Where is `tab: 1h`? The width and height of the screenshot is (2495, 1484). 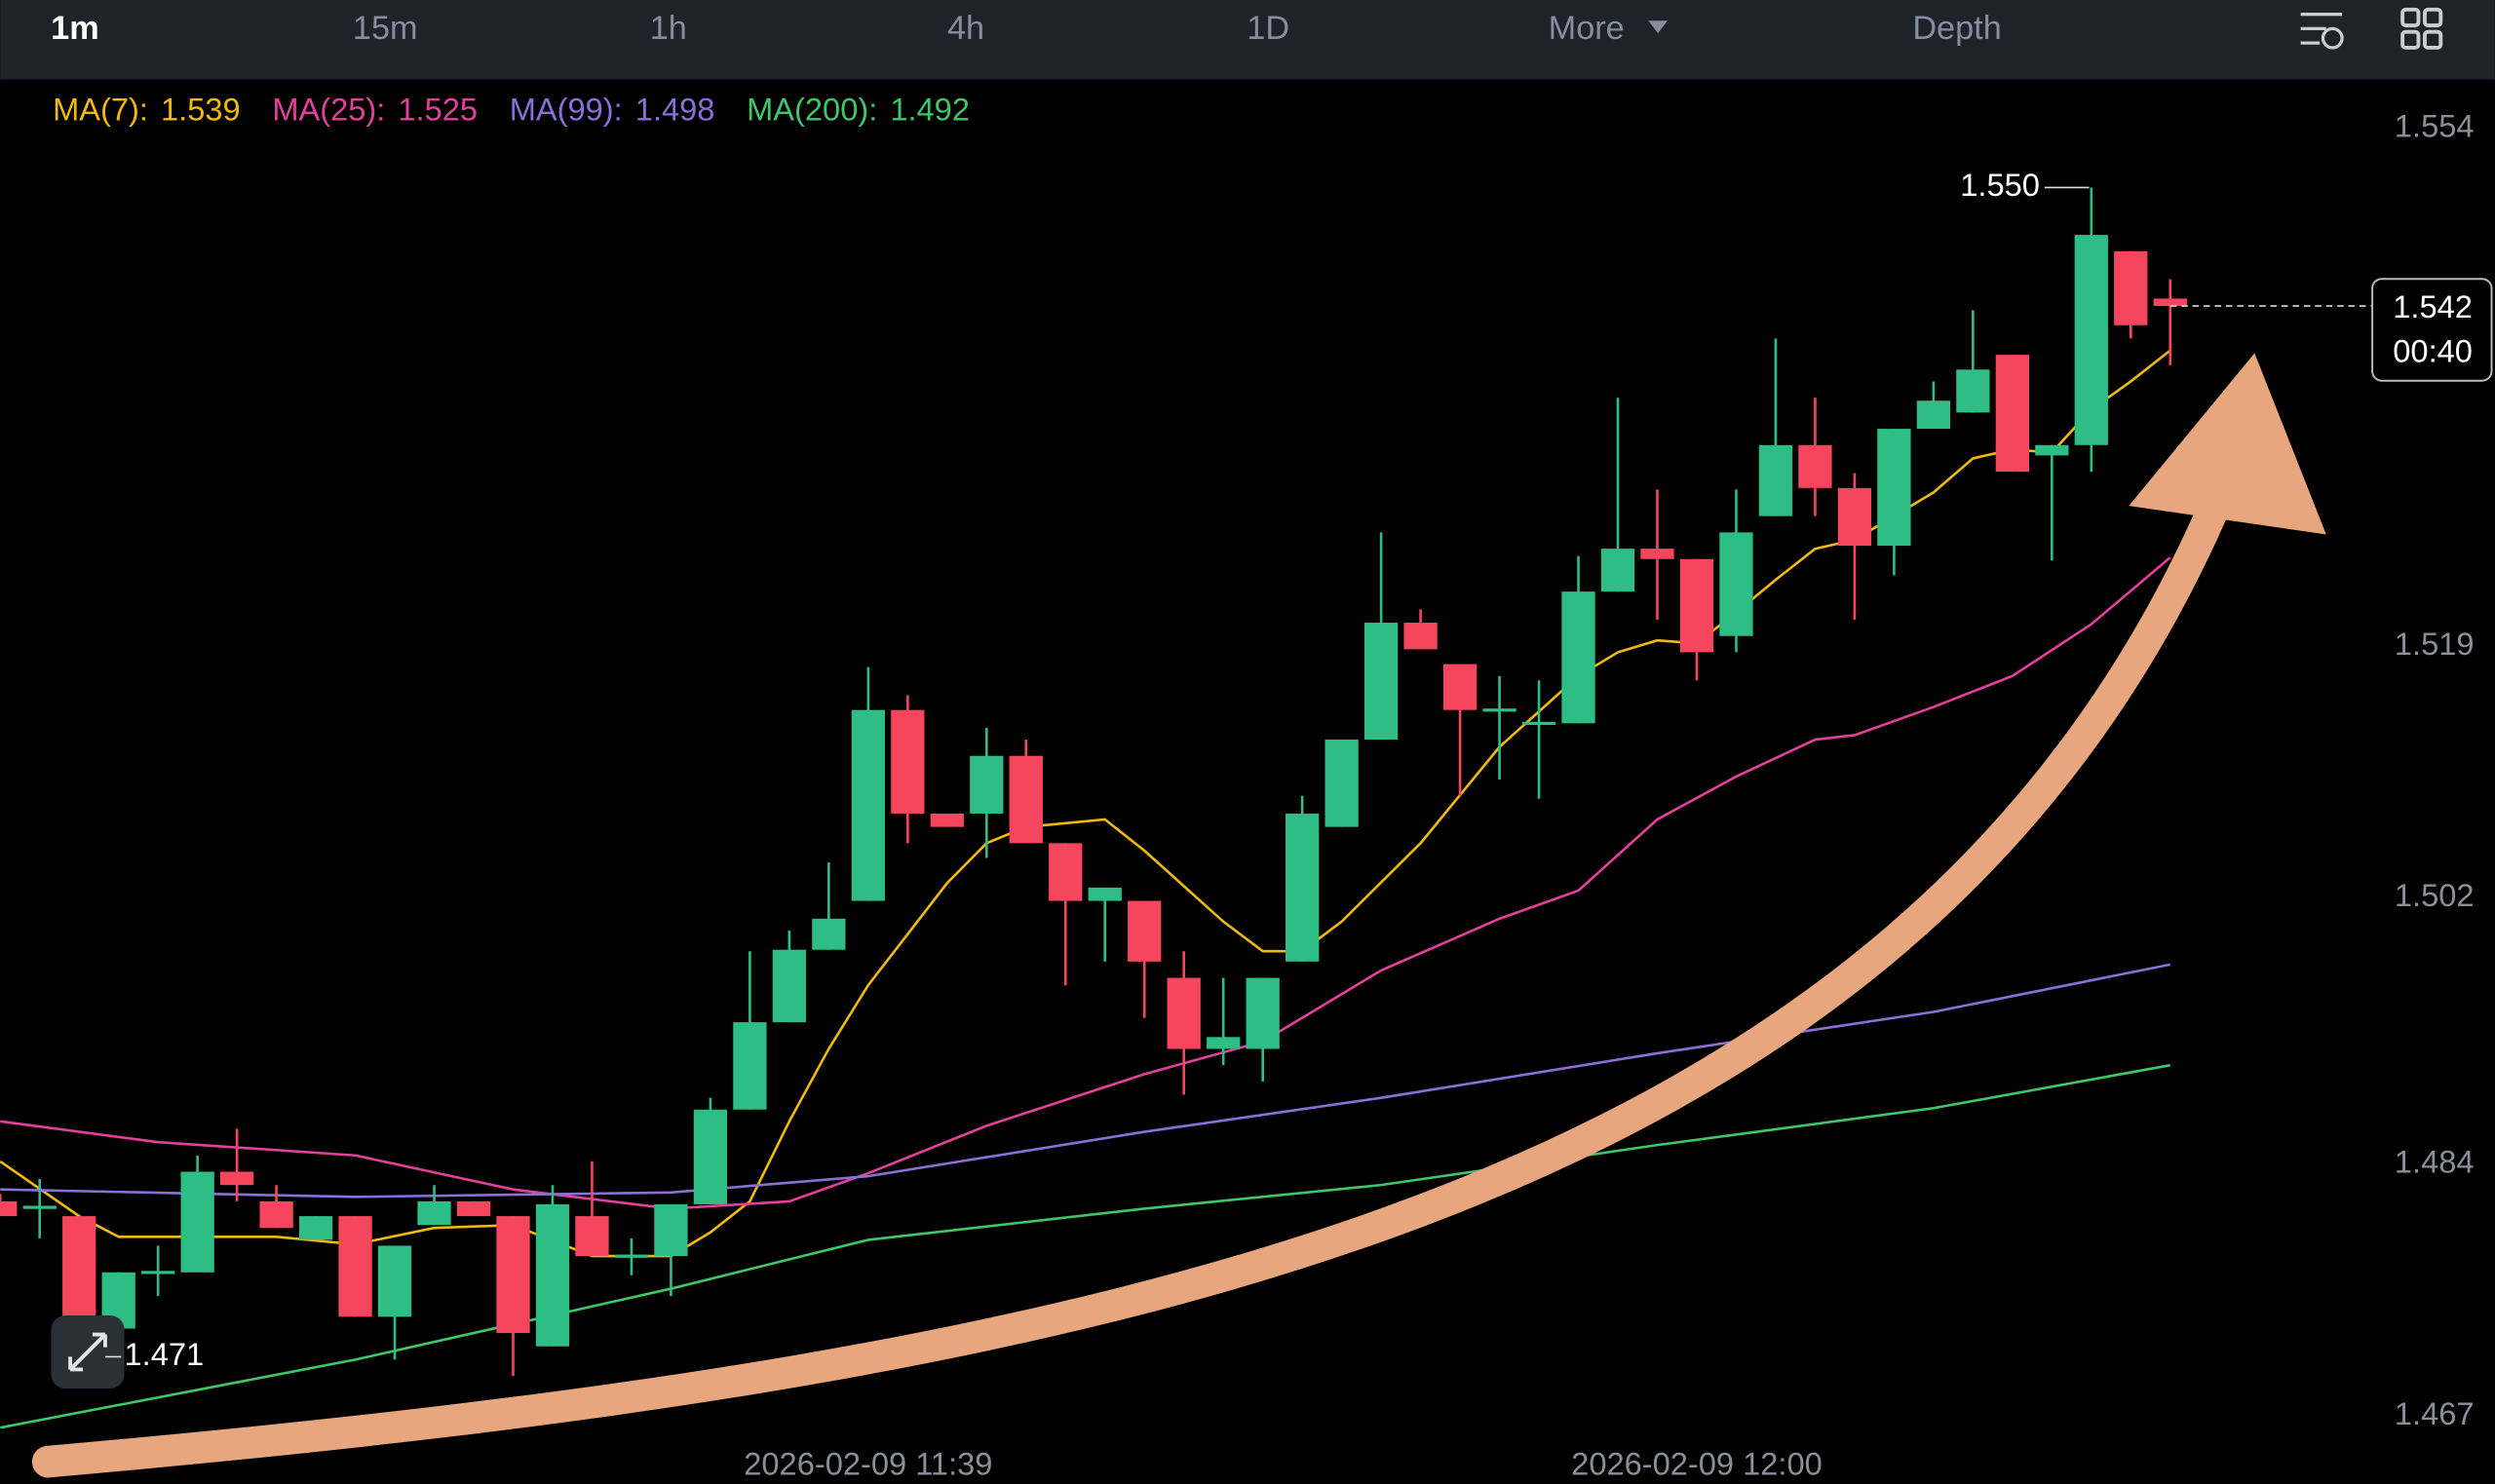
tab: 1h is located at coordinates (668, 28).